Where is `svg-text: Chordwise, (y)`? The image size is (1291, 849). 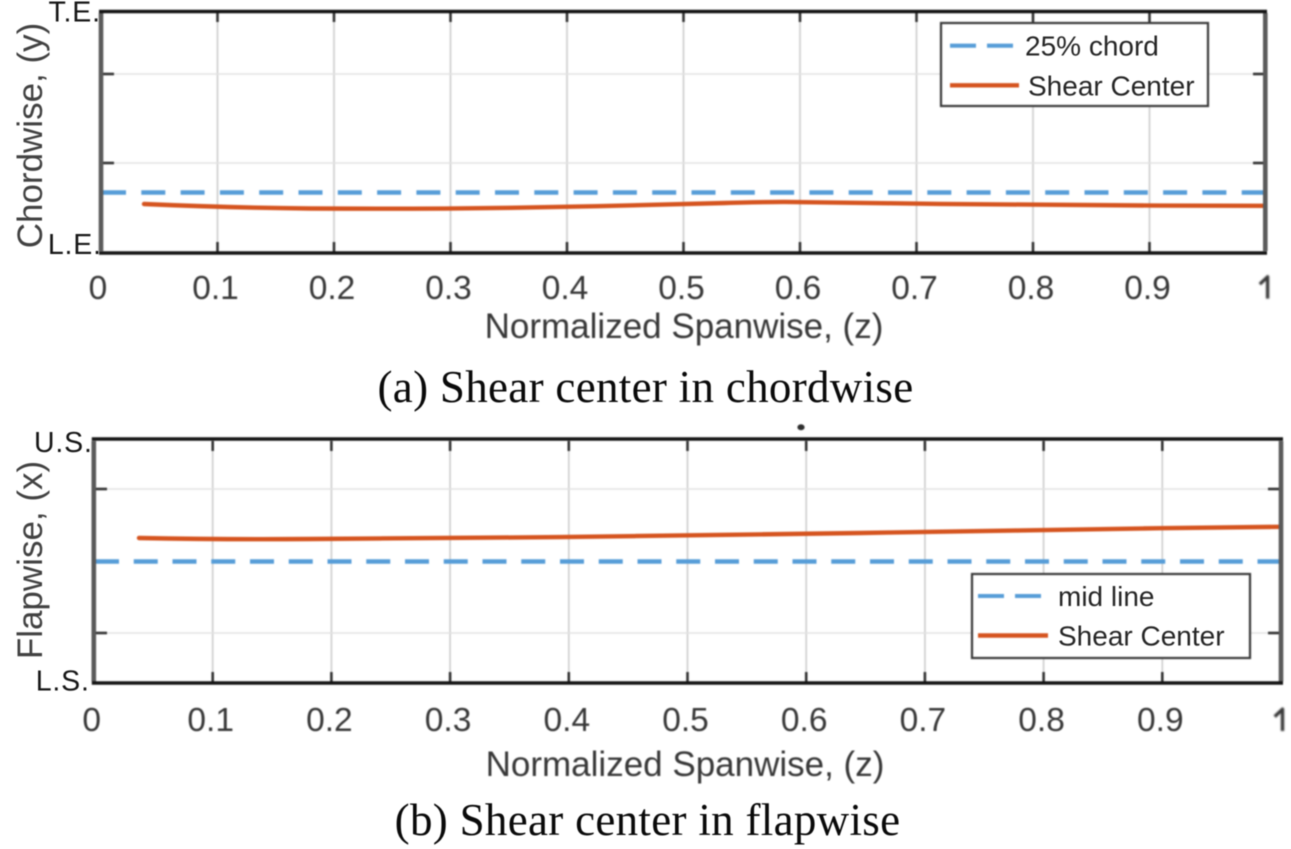
svg-text: Chordwise, (y) is located at coordinates (30, 136).